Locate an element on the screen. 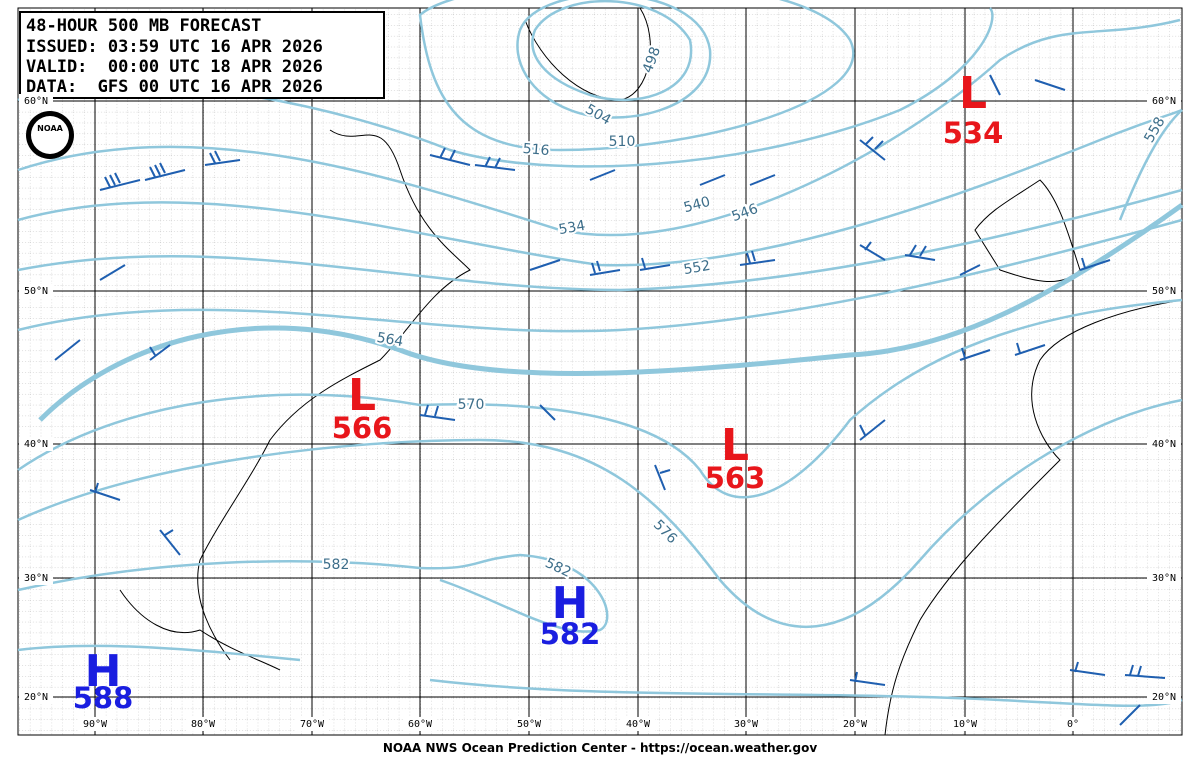 The height and width of the screenshot is (764, 1200). header-line: DATA: GFS 00 UTC 16 APR 2026 is located at coordinates (174, 87).